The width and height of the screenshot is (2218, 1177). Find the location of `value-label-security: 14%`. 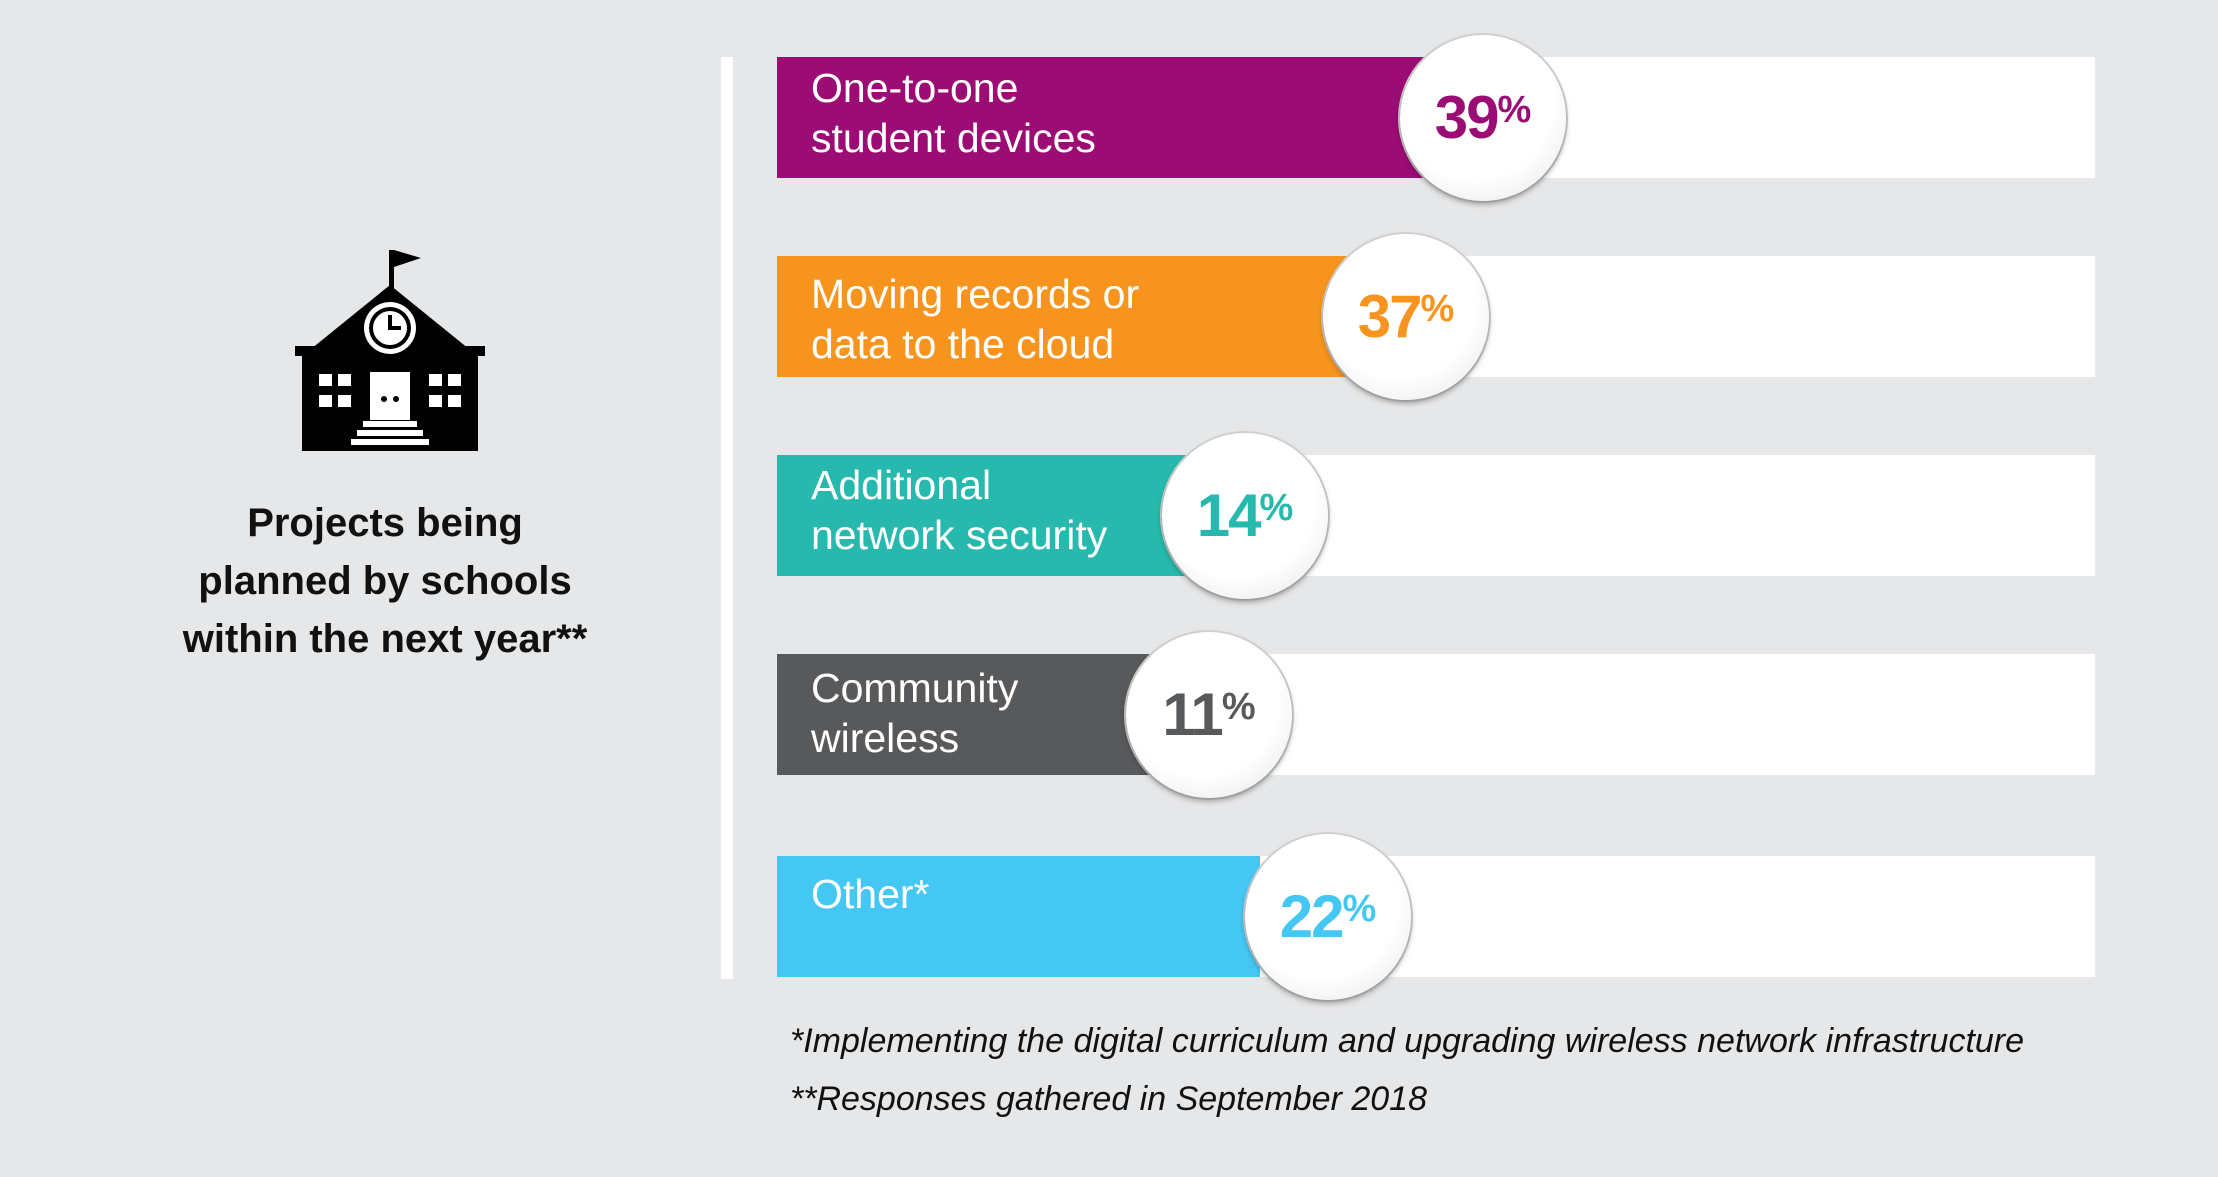

value-label-security: 14% is located at coordinates (1245, 515).